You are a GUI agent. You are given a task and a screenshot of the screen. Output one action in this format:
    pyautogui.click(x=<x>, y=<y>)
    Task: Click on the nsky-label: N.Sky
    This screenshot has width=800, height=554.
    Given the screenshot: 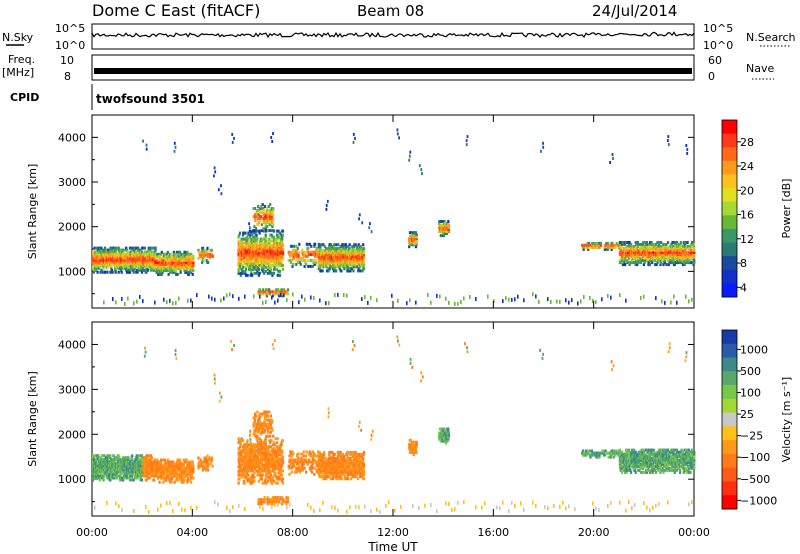 What is the action you would take?
    pyautogui.click(x=18, y=37)
    